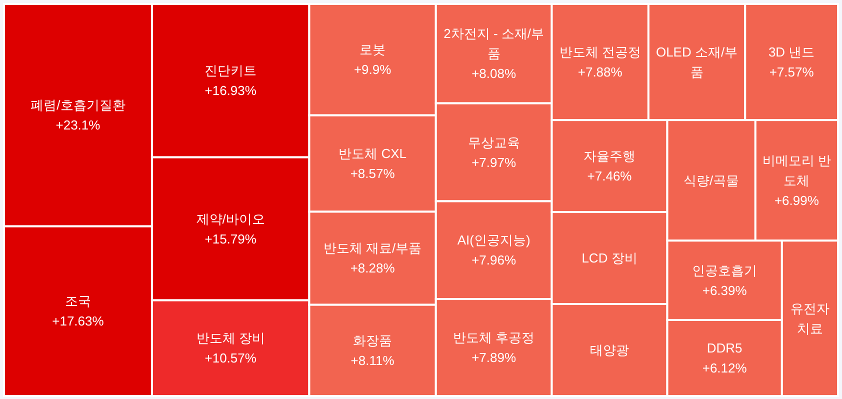 The height and width of the screenshot is (399, 842). I want to click on cell: 폐렴/호흡기질환 +23.1%, so click(78, 115).